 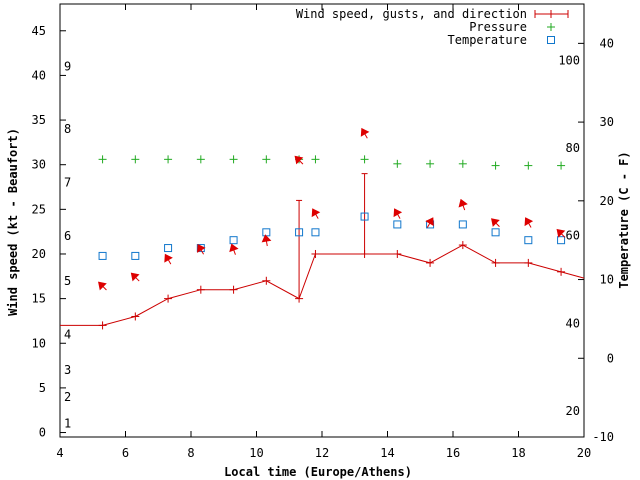 I want to click on x-tick-label: 4, so click(x=59, y=453).